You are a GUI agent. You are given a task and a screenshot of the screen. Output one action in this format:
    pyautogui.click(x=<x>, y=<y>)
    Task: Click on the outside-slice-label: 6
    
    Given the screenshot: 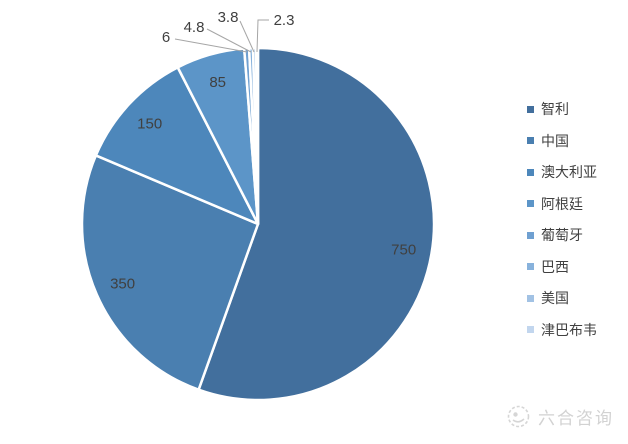 What is the action you would take?
    pyautogui.click(x=166, y=37)
    